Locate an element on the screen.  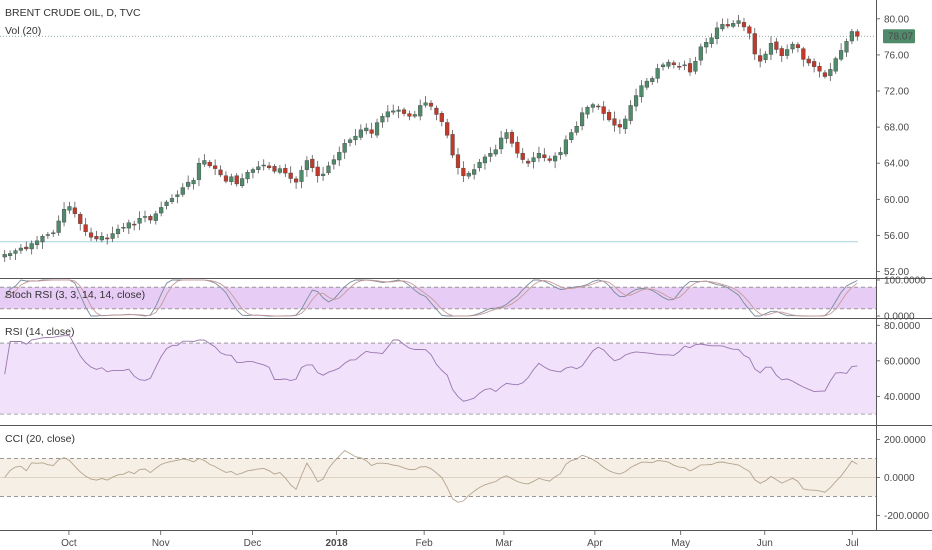
main-y-tick-label: 56.00 is located at coordinates (896, 236).